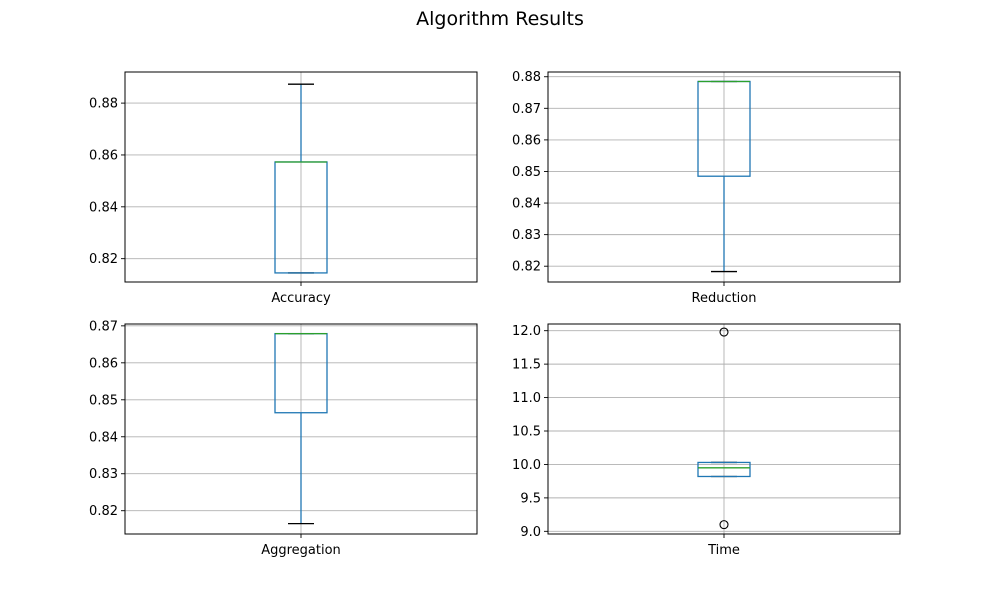 The image size is (1000, 600). What do you see at coordinates (103, 326) in the screenshot?
I see `panel-3-ytick-label: 0.87` at bounding box center [103, 326].